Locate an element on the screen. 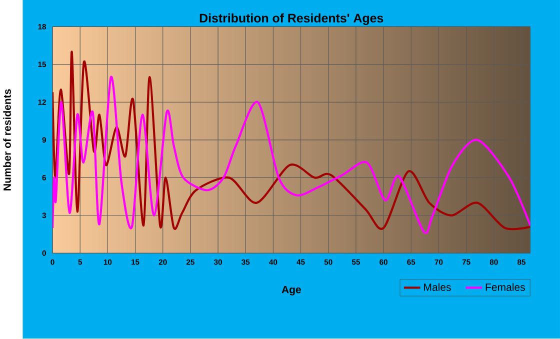 The image size is (560, 339). legend-label: Females is located at coordinates (505, 287).